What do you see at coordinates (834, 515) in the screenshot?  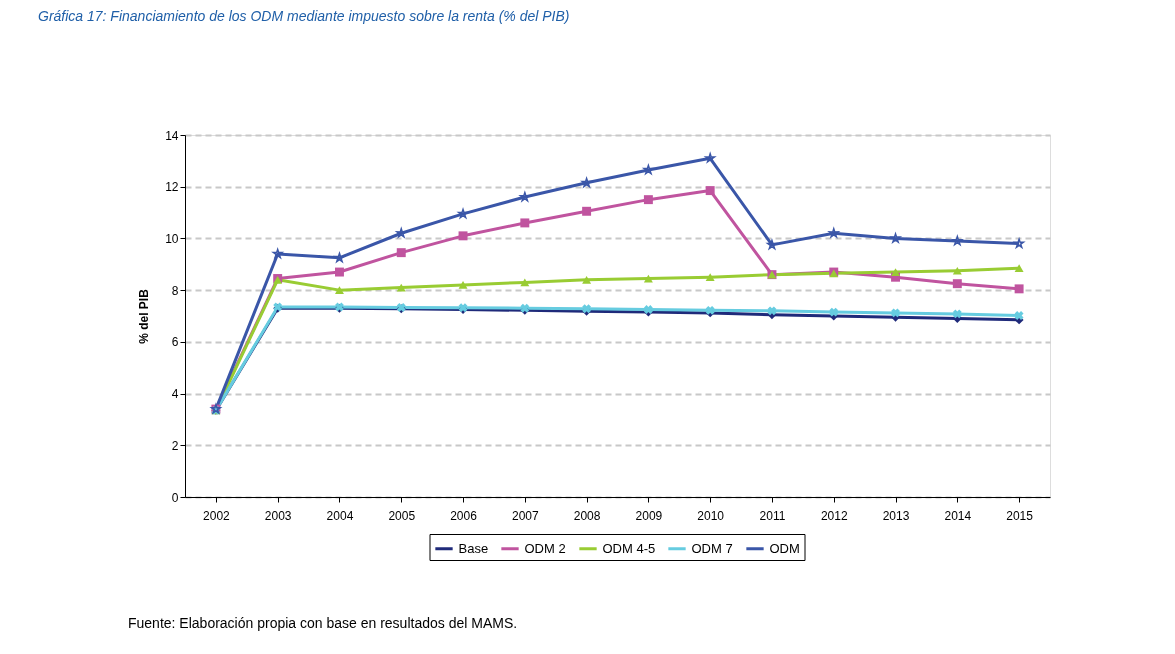 I see `x-tick-label: 2012` at bounding box center [834, 515].